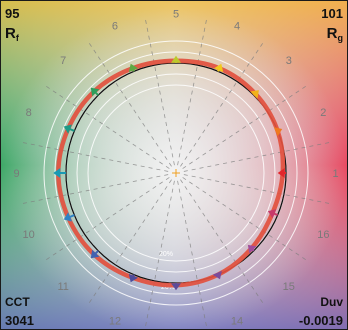 Image resolution: width=348 pixels, height=330 pixels. I want to click on rg-letter: R, so click(332, 33).